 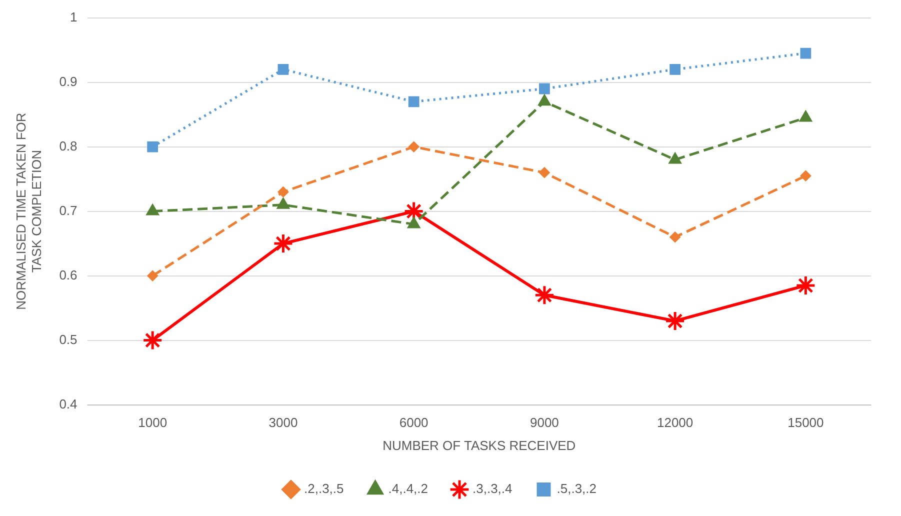 What do you see at coordinates (413, 422) in the screenshot?
I see `x-tick-label: 6000` at bounding box center [413, 422].